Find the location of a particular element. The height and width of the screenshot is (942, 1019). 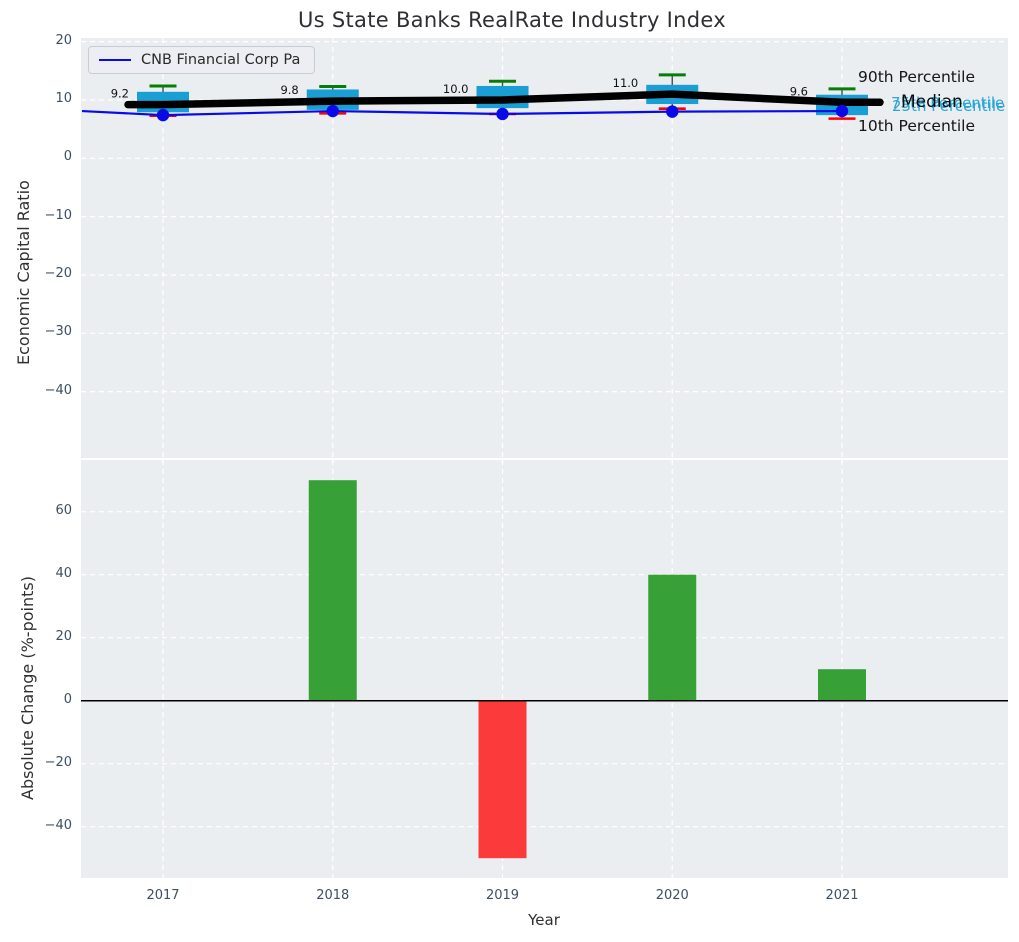

annotation-90th-percentile: 90th Percentile is located at coordinates (917, 77).